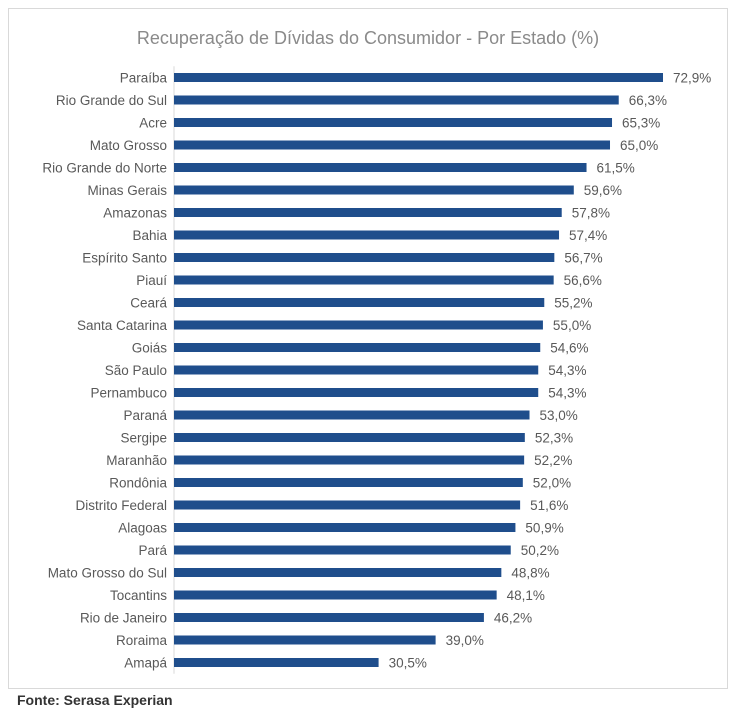 The height and width of the screenshot is (720, 755). I want to click on data-label: 51,6%, so click(549, 505).